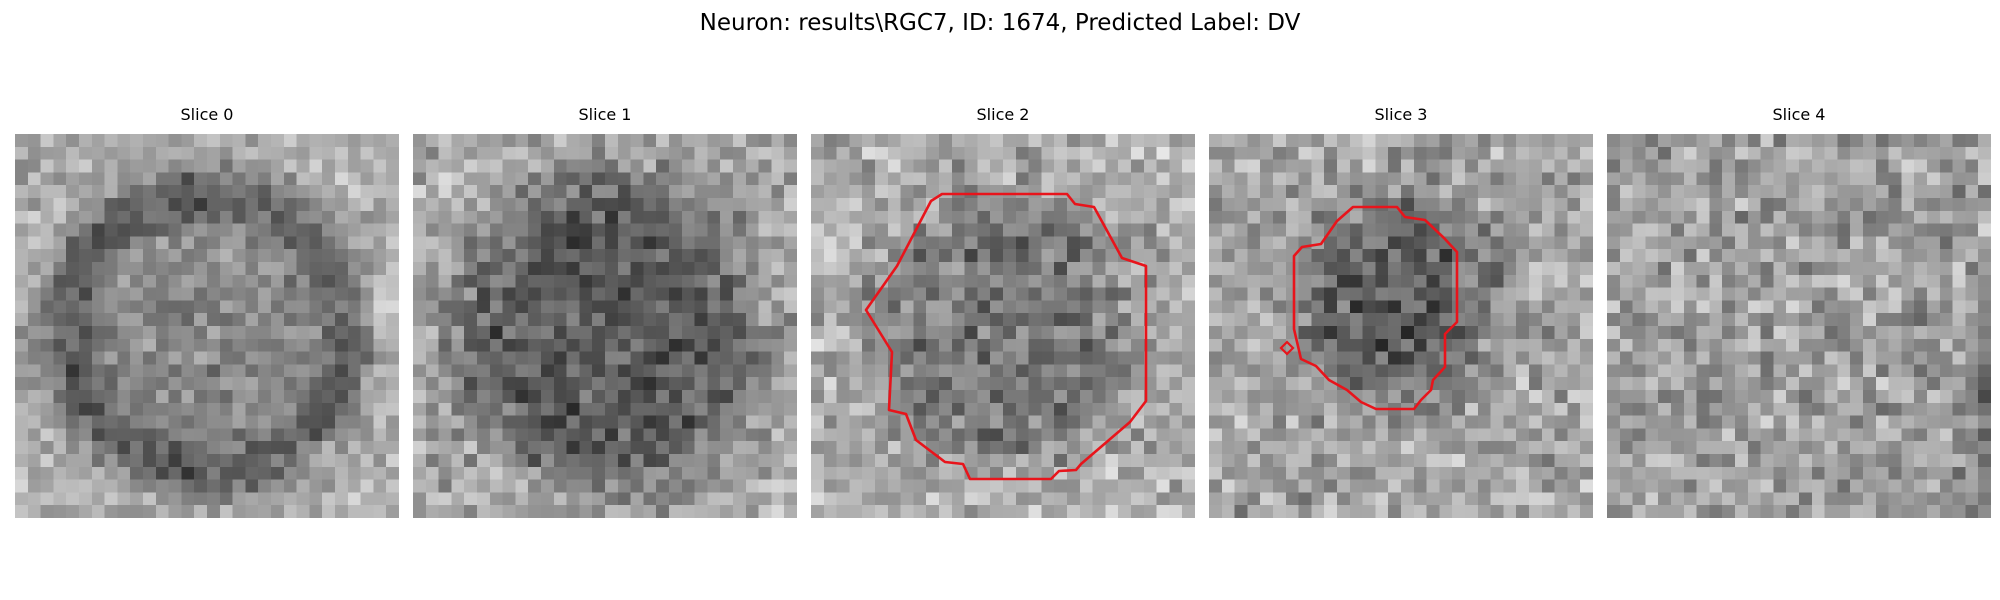 The height and width of the screenshot is (600, 2000). I want to click on slice-panel-1: Slice 1, so click(605, 311).